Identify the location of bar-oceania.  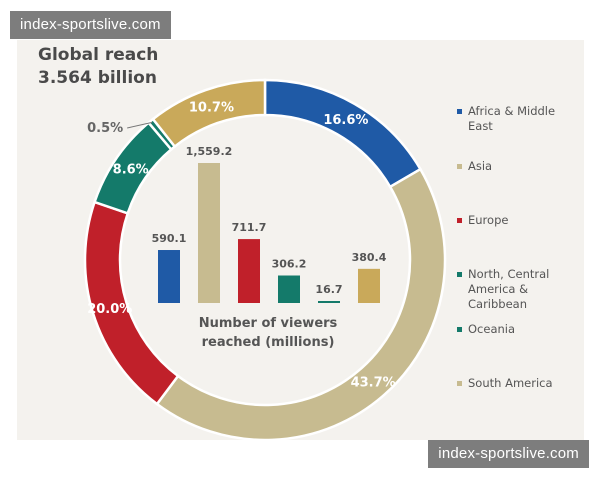
(329, 302).